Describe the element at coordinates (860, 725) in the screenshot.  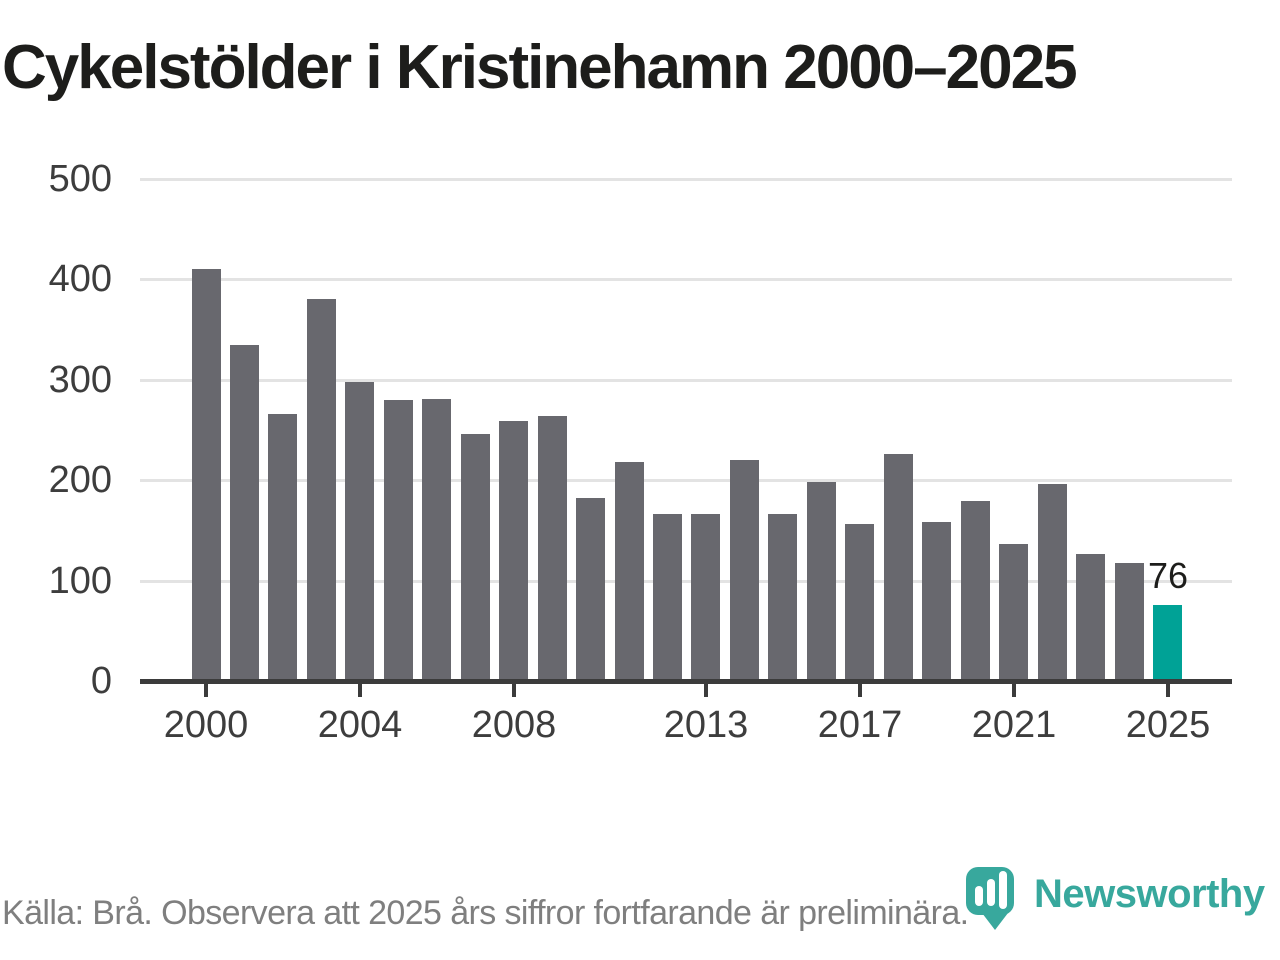
I see `x-axis-label-2017: 2017` at that location.